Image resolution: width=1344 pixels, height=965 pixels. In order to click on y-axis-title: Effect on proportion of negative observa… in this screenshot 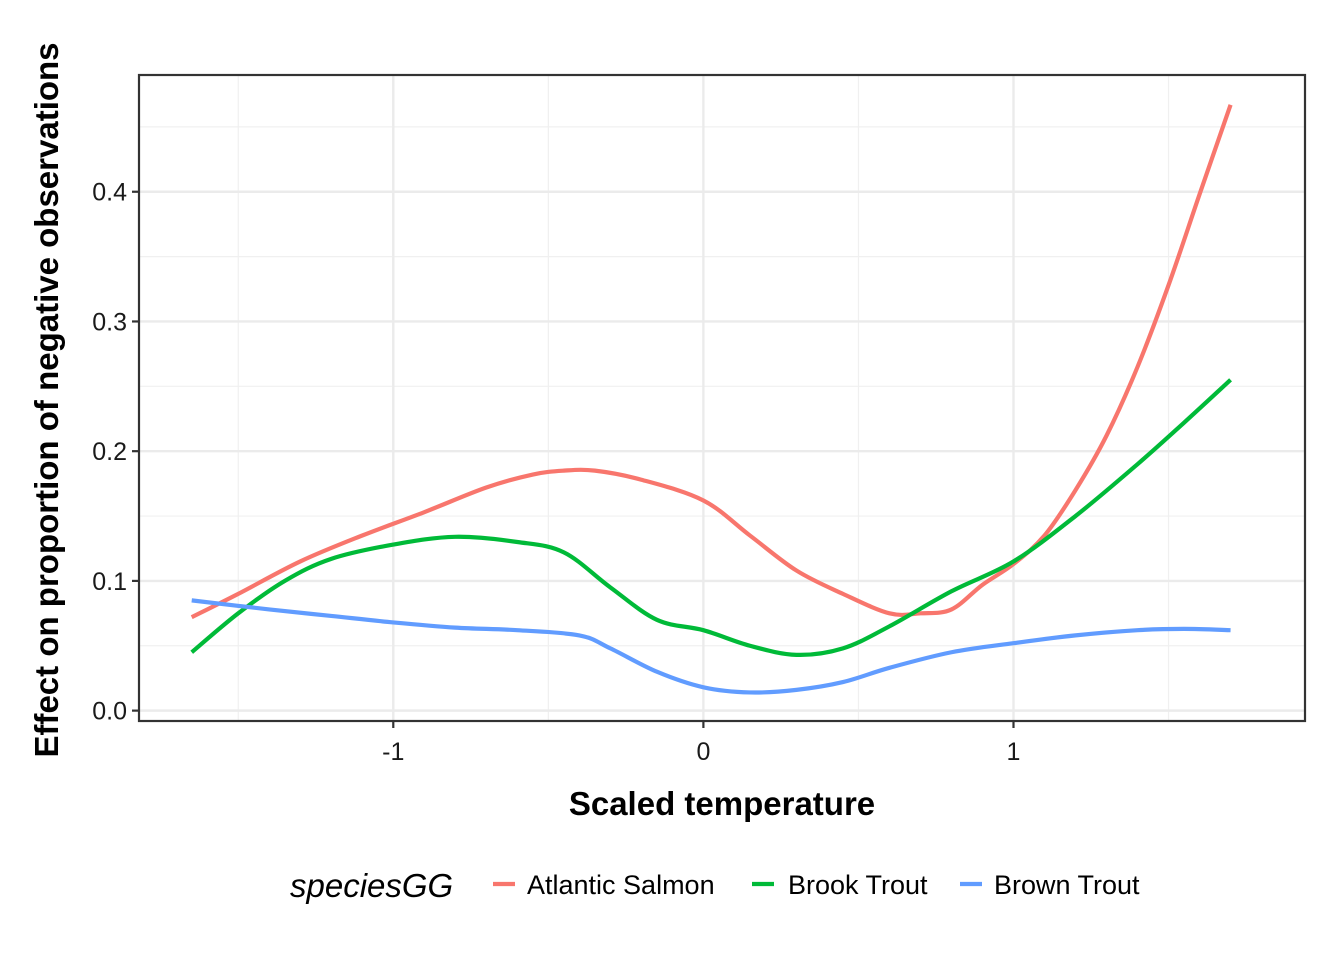, I will do `click(46, 399)`.